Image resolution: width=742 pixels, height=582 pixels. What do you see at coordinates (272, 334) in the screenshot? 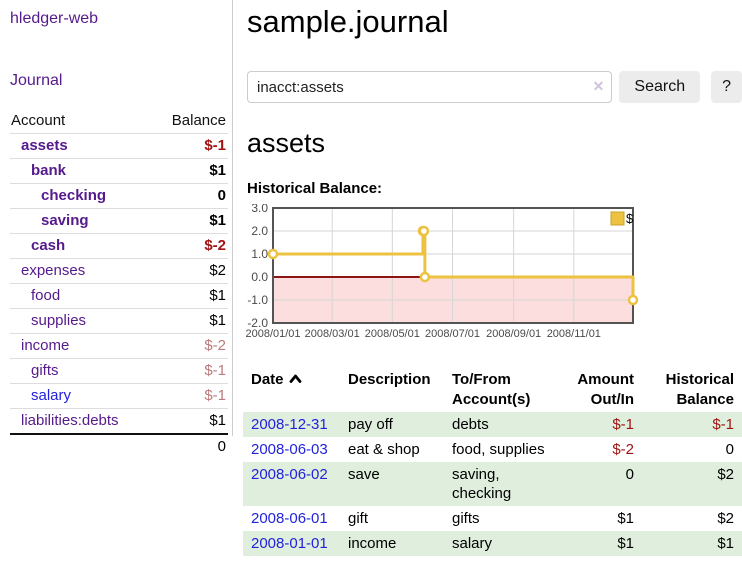
I see `svg-text: 2008/01/01` at bounding box center [272, 334].